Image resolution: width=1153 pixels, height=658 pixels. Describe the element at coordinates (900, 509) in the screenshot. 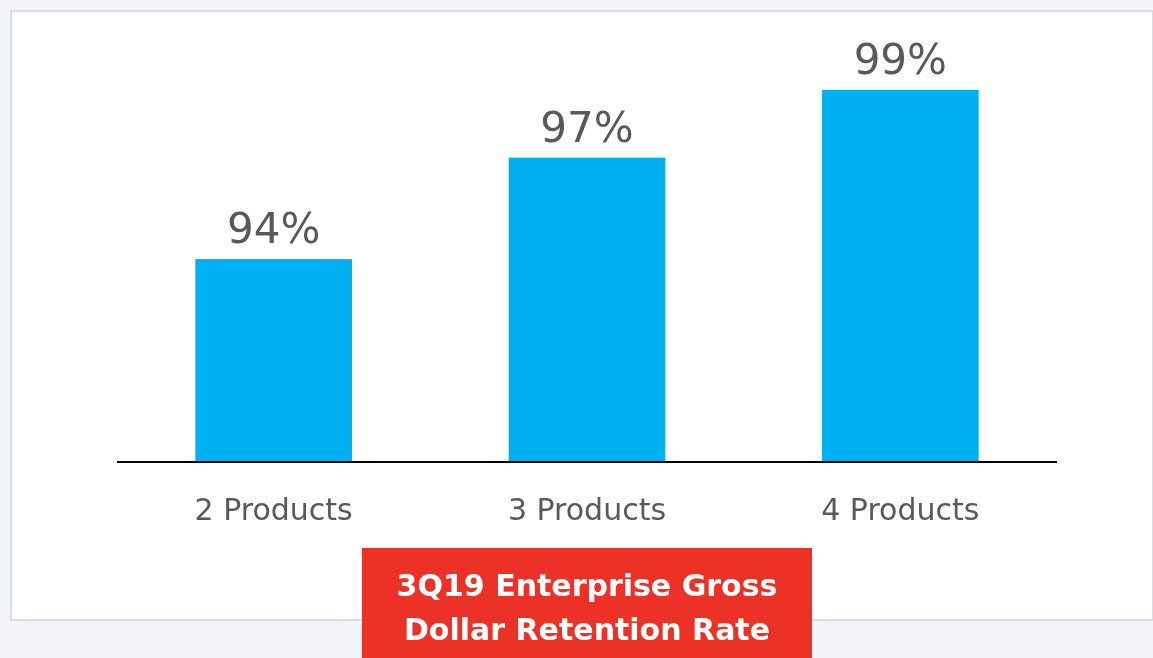

I see `x-tick-label: 4 Products` at that location.